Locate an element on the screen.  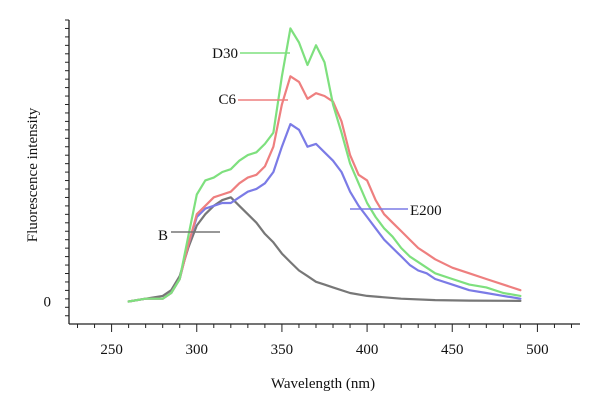
y-tick-label: 0 is located at coordinates (48, 302).